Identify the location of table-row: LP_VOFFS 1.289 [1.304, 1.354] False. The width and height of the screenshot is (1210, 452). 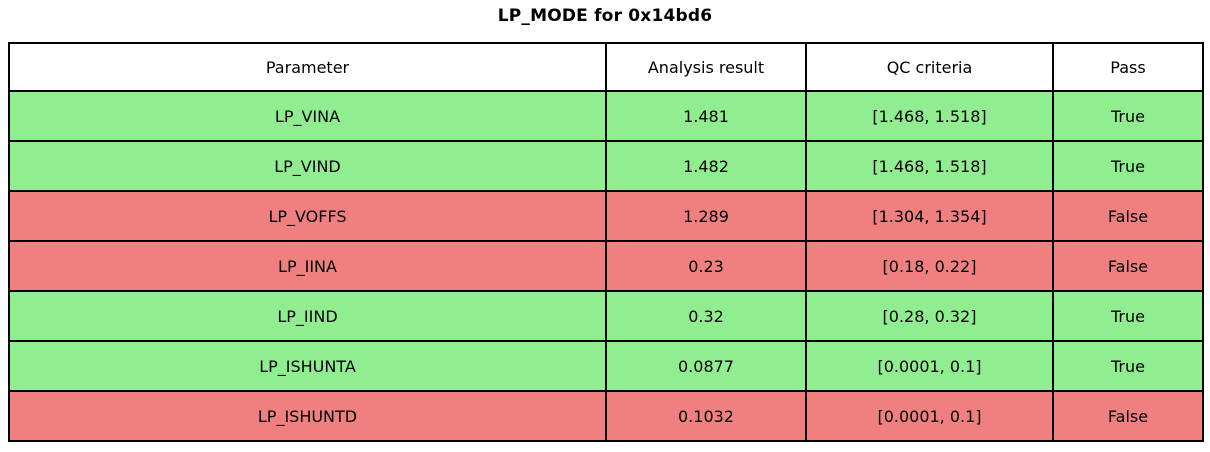
(606, 216).